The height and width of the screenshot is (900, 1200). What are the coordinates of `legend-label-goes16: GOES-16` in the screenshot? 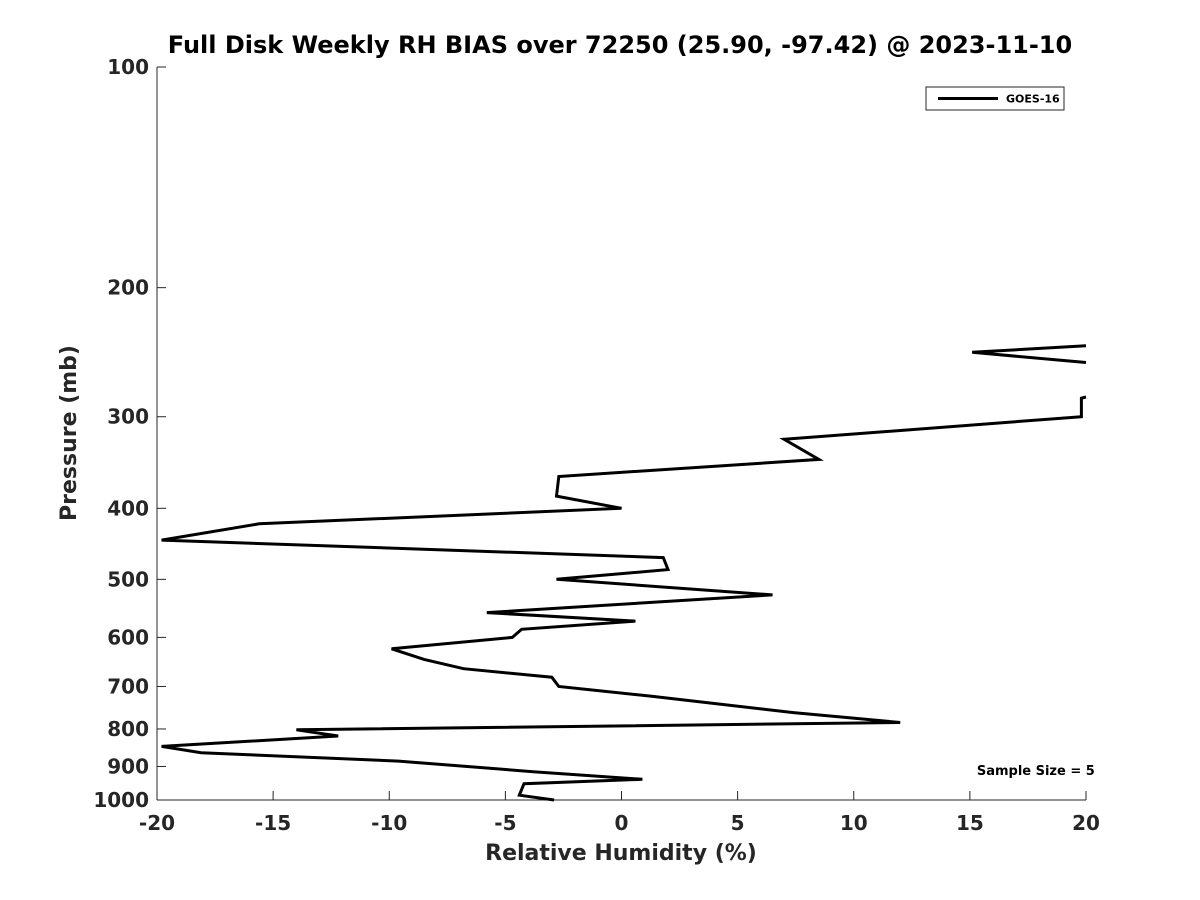 It's located at (1033, 99).